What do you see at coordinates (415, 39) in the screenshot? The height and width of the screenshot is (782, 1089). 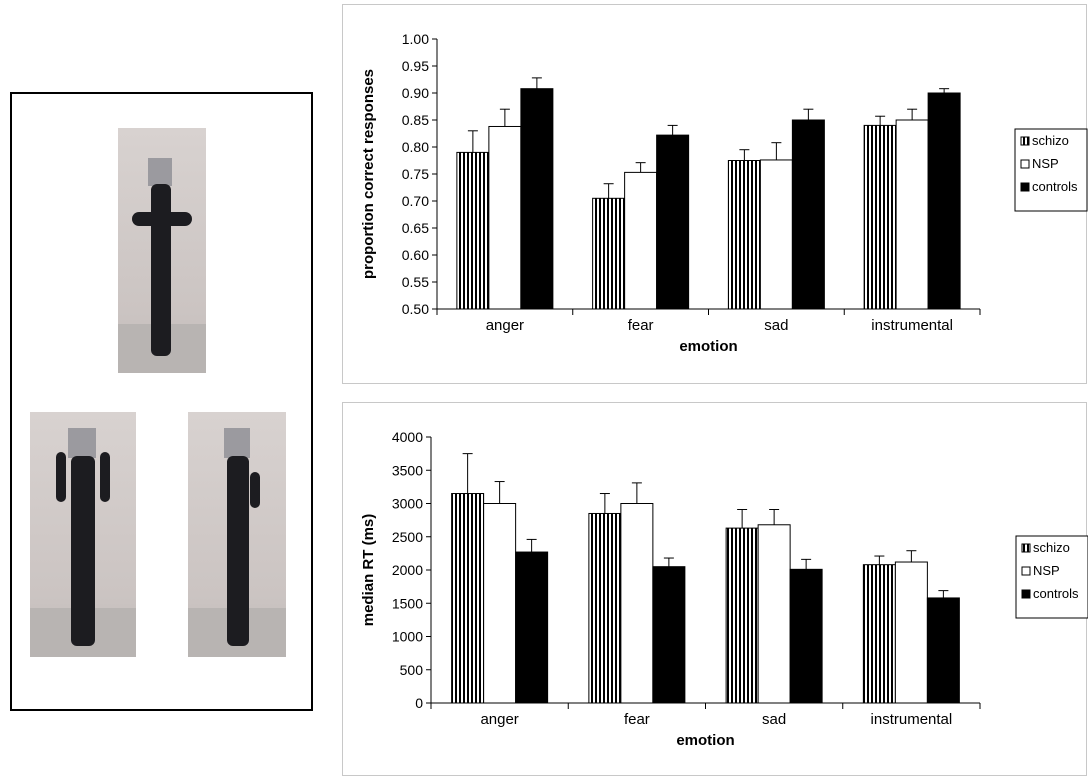 I see `y-tick-label: 1.00` at bounding box center [415, 39].